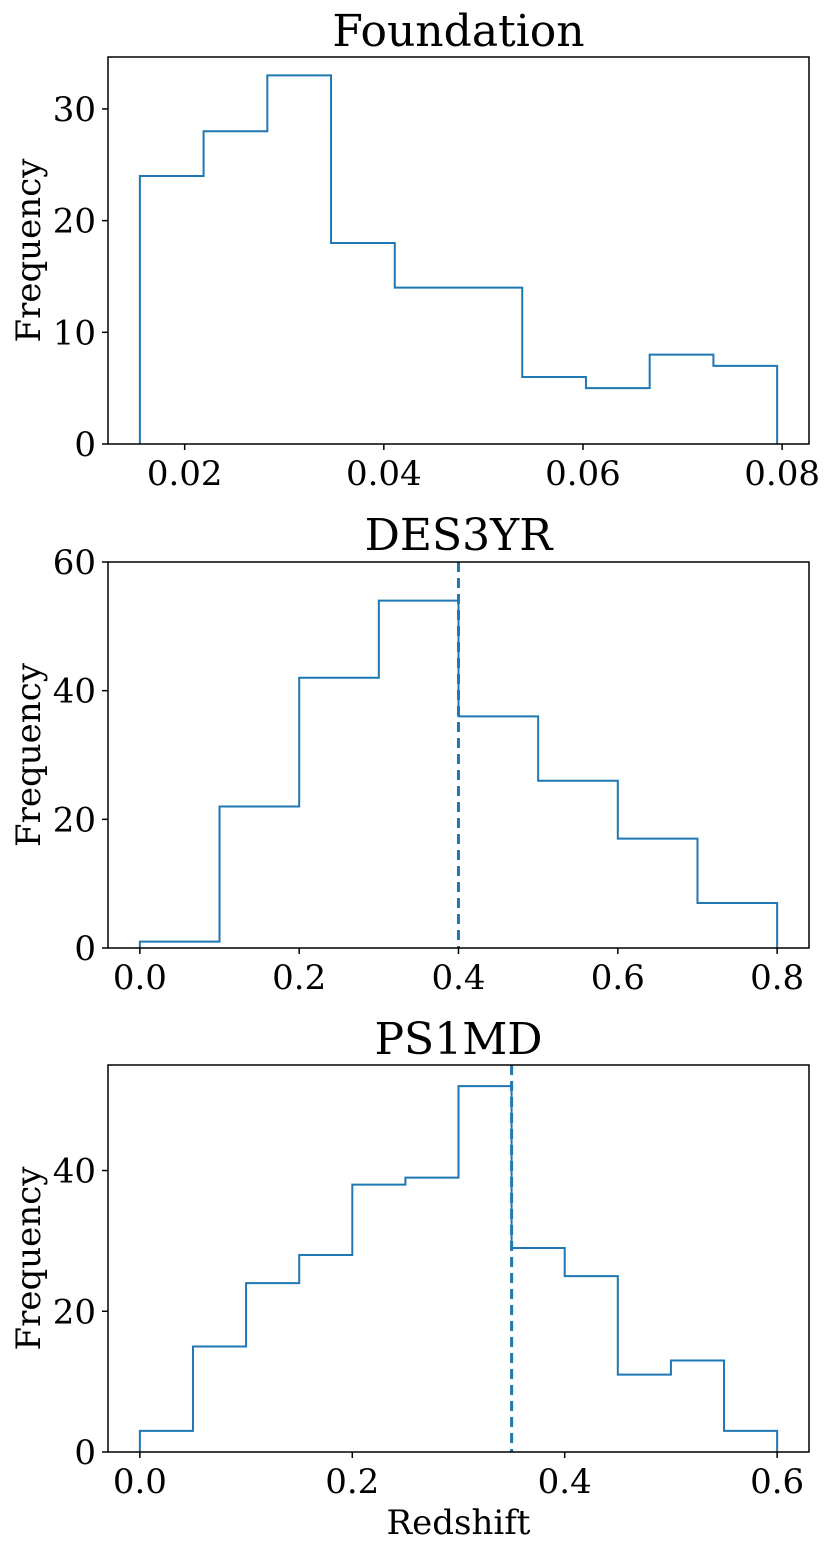 This screenshot has width=831, height=1555. I want to click on chart-title: PS1MD, so click(458, 1039).